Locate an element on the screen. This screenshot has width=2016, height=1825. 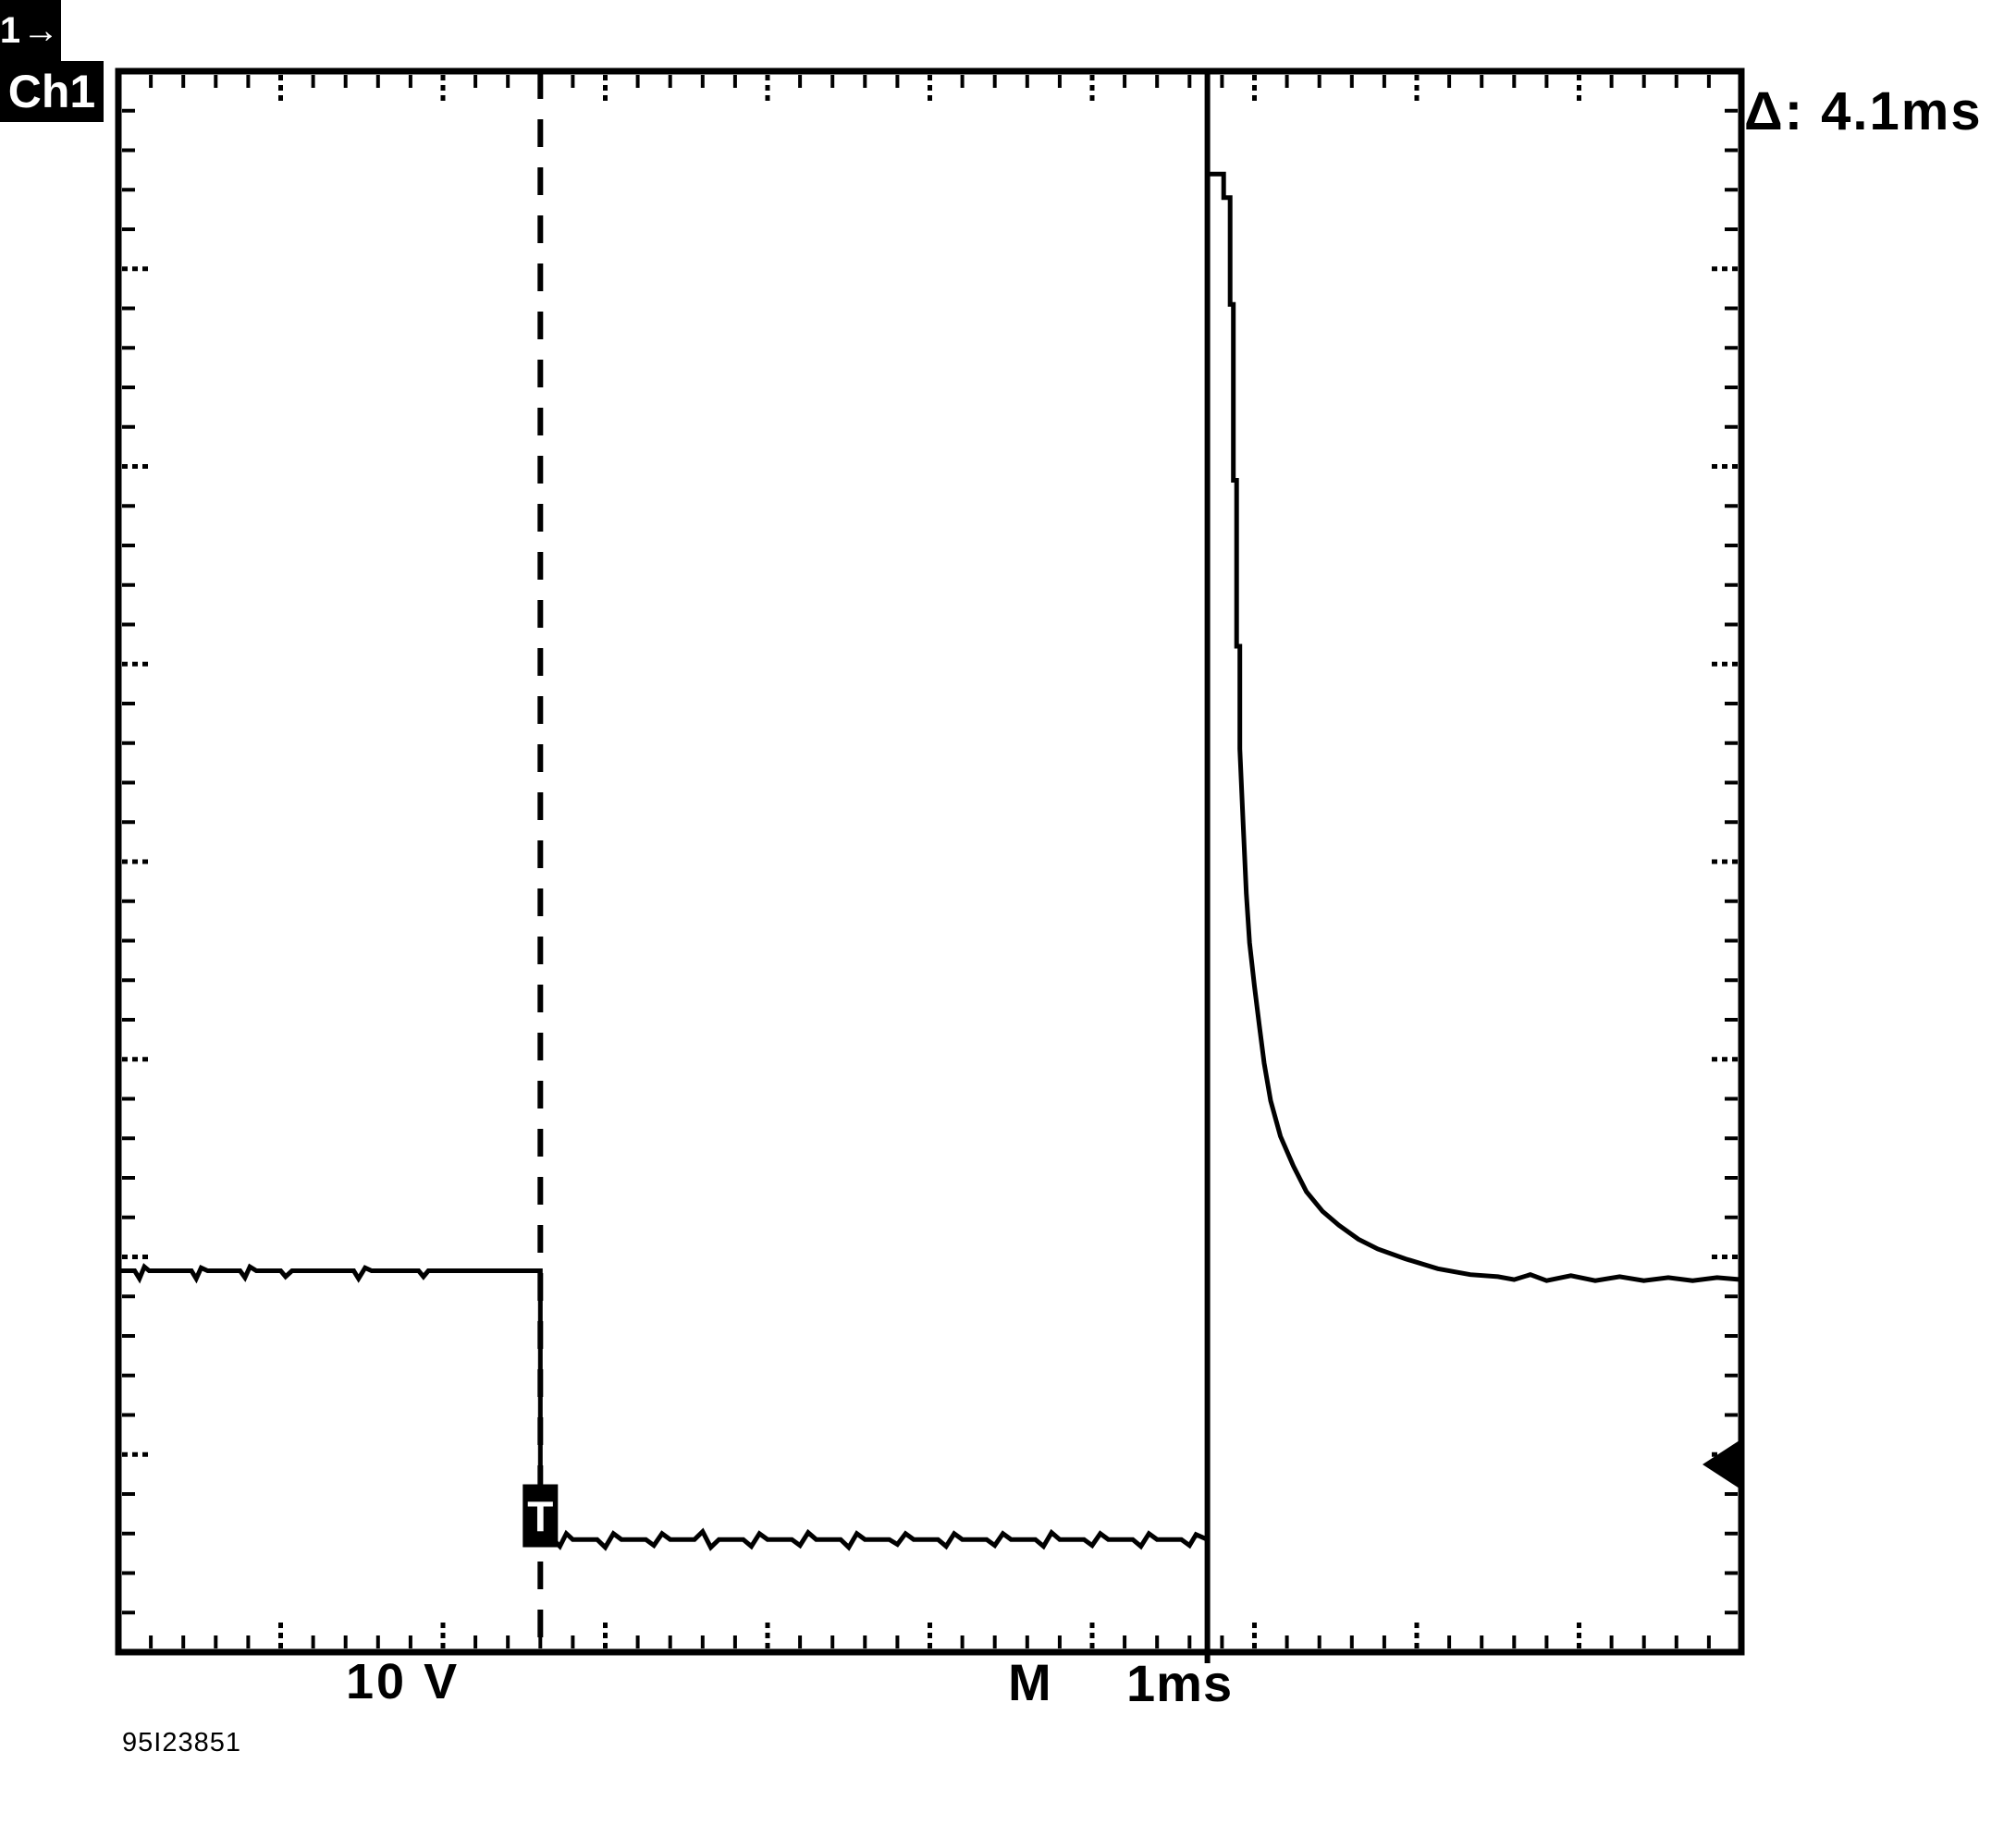
svg-text: T is located at coordinates (540, 1517).